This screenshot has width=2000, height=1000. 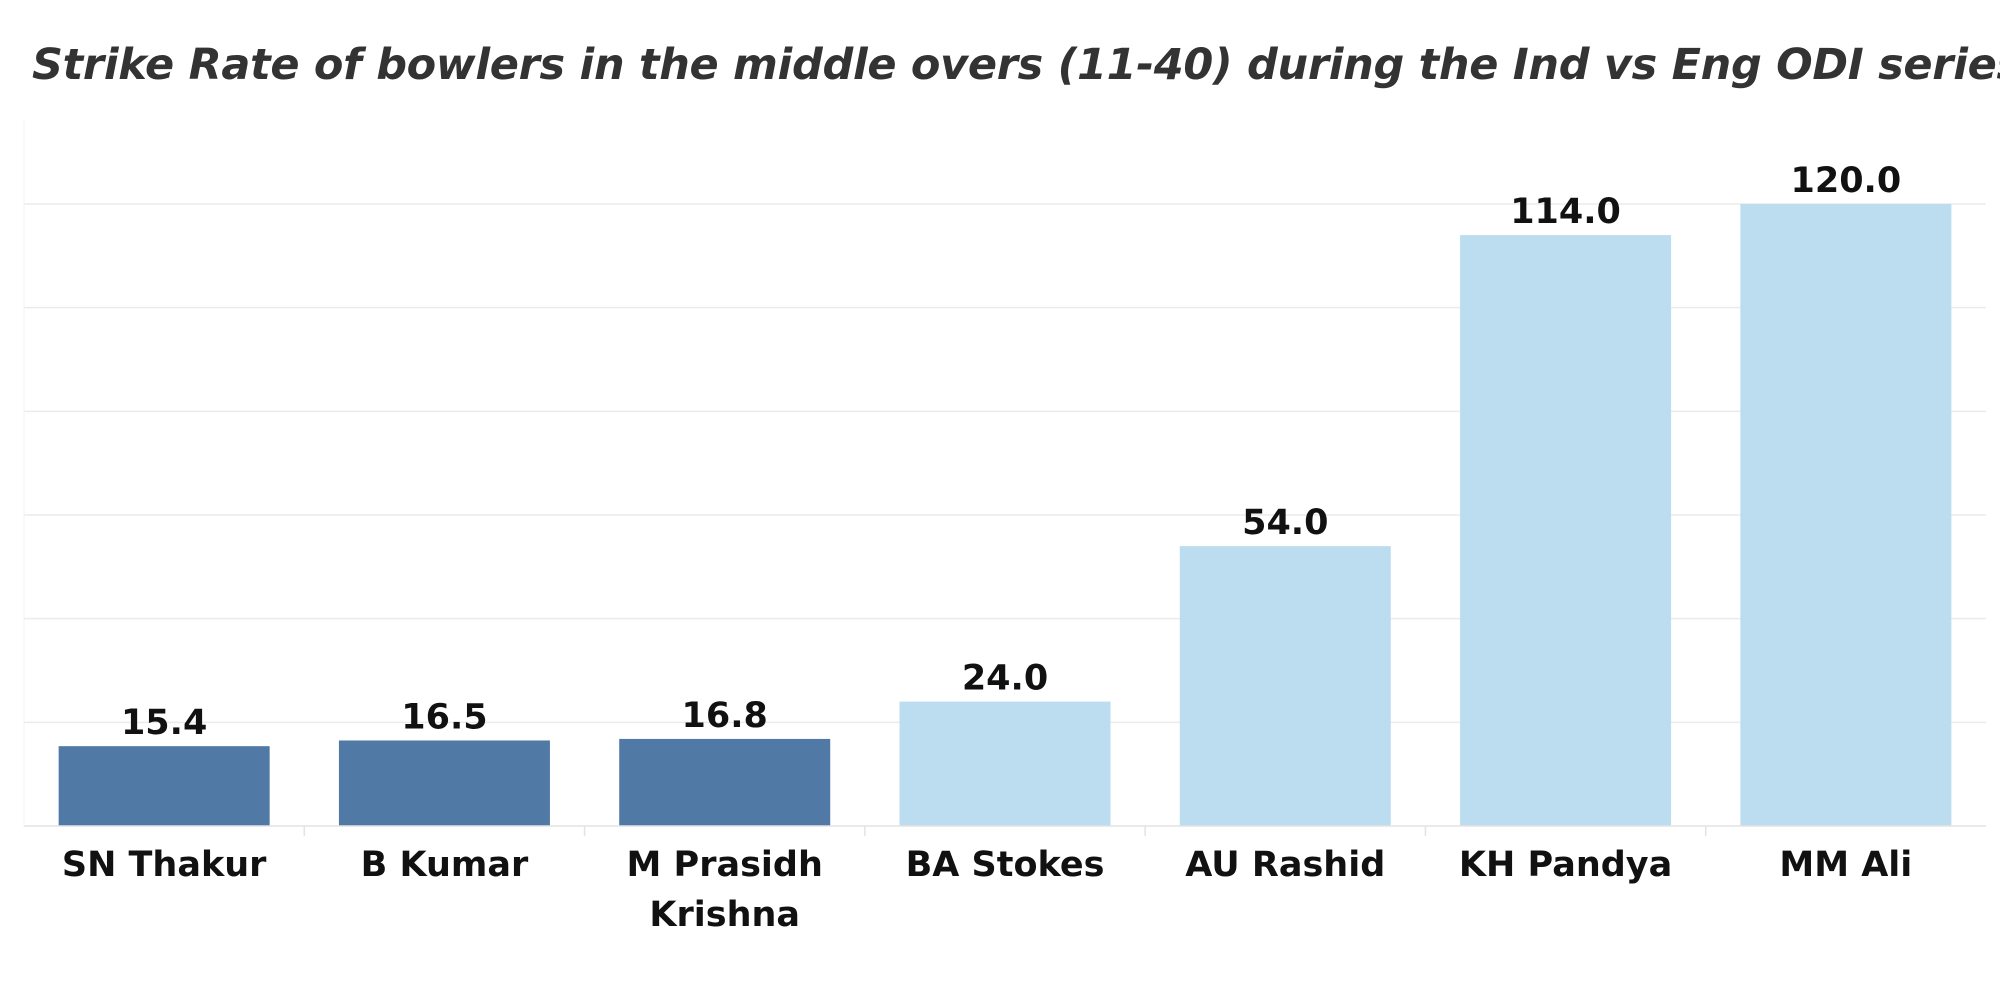 I want to click on bar-mm-ali, so click(x=1846, y=515).